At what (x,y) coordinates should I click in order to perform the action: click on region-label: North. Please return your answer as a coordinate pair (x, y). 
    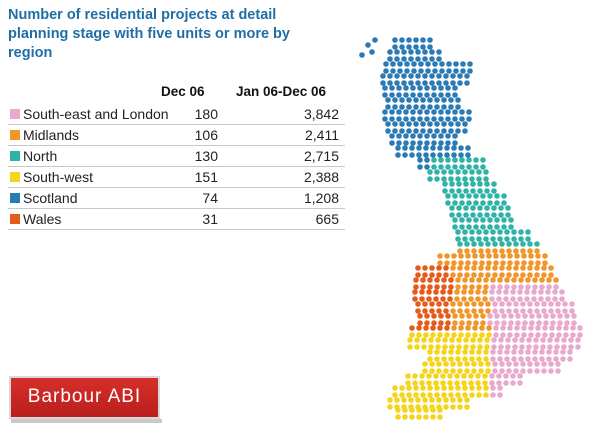
    Looking at the image, I should click on (40, 156).